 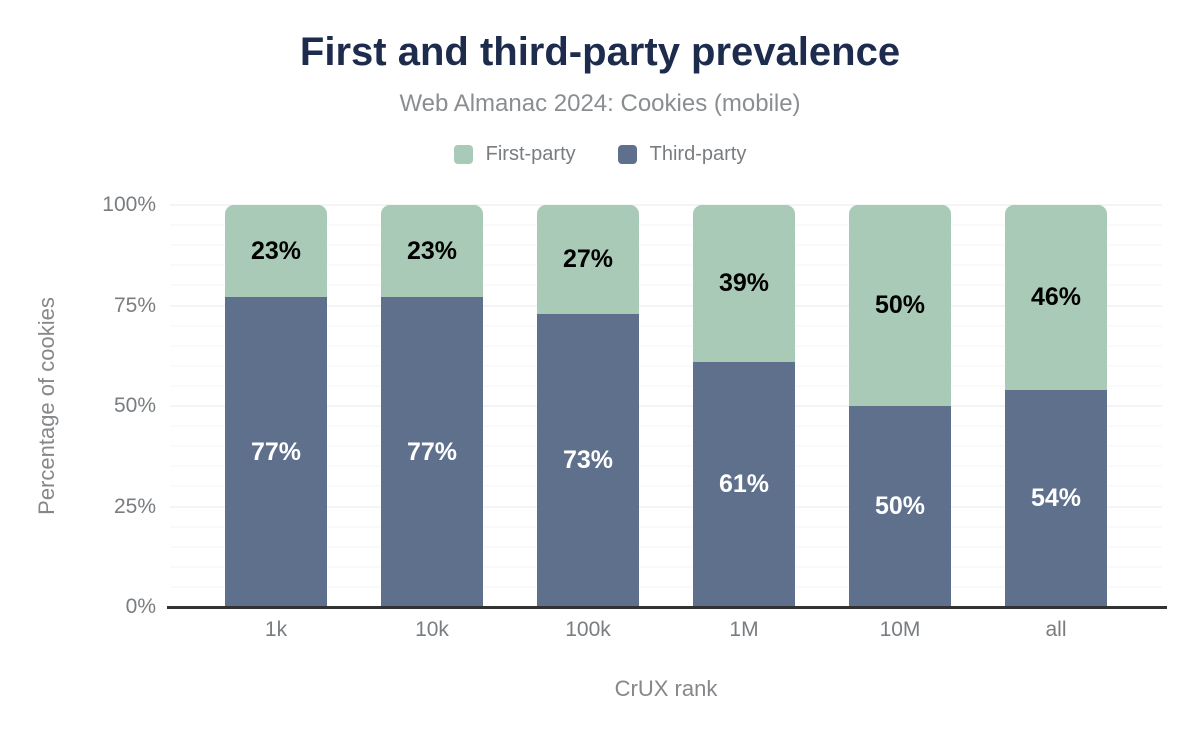 I want to click on legend-label: Third-party, so click(x=698, y=154).